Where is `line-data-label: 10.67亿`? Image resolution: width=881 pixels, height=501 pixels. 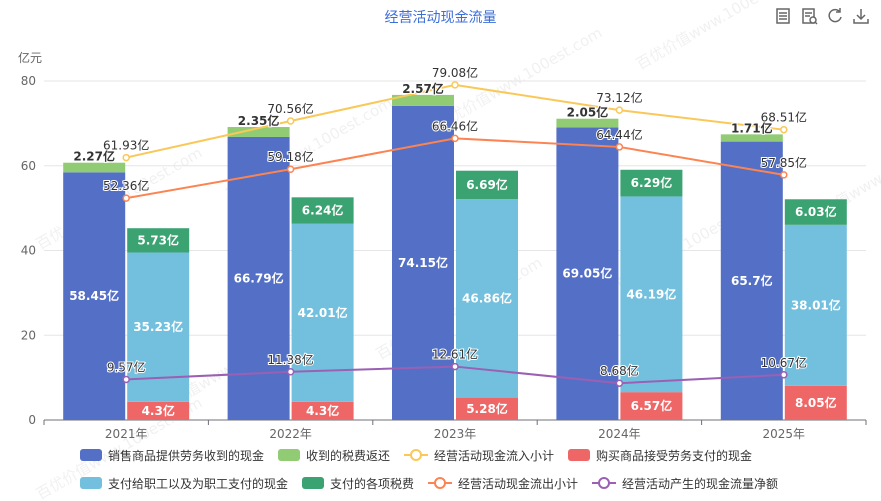
line-data-label: 10.67亿 is located at coordinates (784, 362).